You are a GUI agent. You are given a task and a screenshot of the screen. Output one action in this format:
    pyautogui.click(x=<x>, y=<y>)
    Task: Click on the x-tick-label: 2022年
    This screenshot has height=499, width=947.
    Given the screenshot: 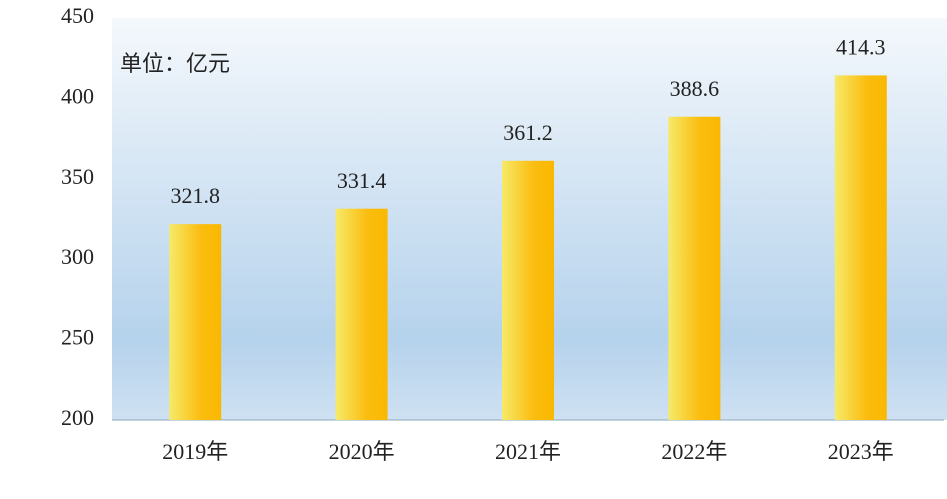 What is the action you would take?
    pyautogui.click(x=694, y=451)
    